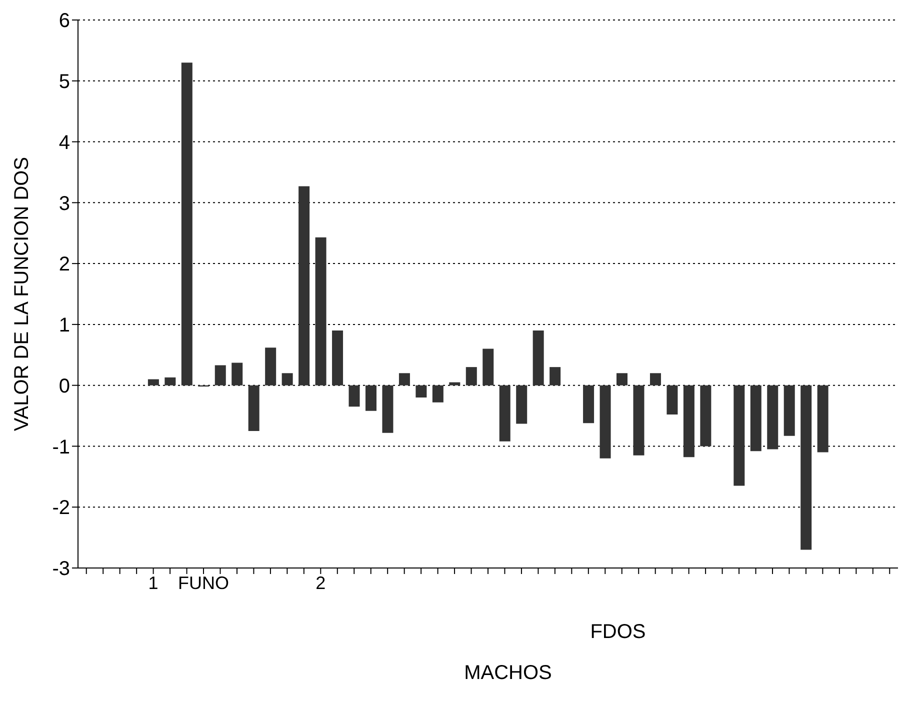 This screenshot has width=906, height=711. What do you see at coordinates (64, 386) in the screenshot?
I see `y-tick-label: 0` at bounding box center [64, 386].